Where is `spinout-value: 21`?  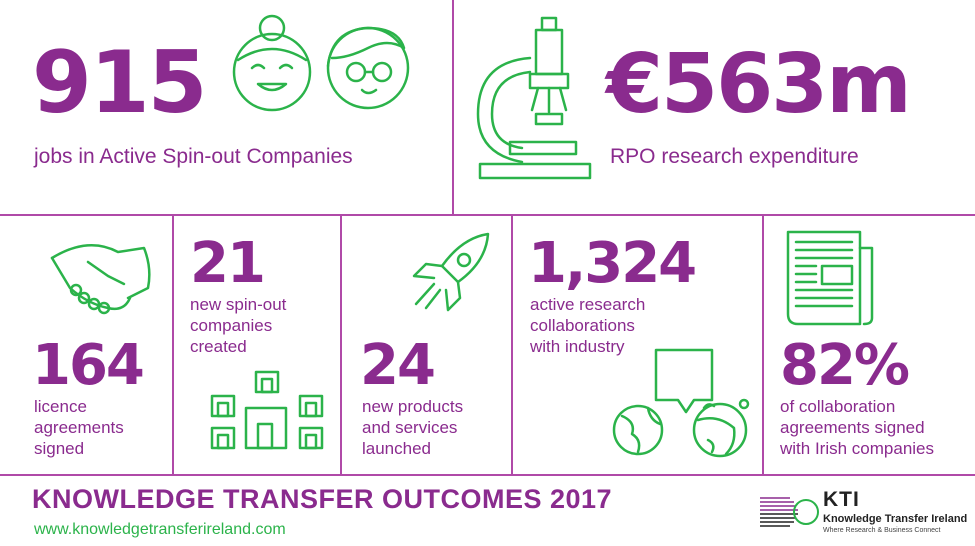
spinout-value: 21 is located at coordinates (228, 263).